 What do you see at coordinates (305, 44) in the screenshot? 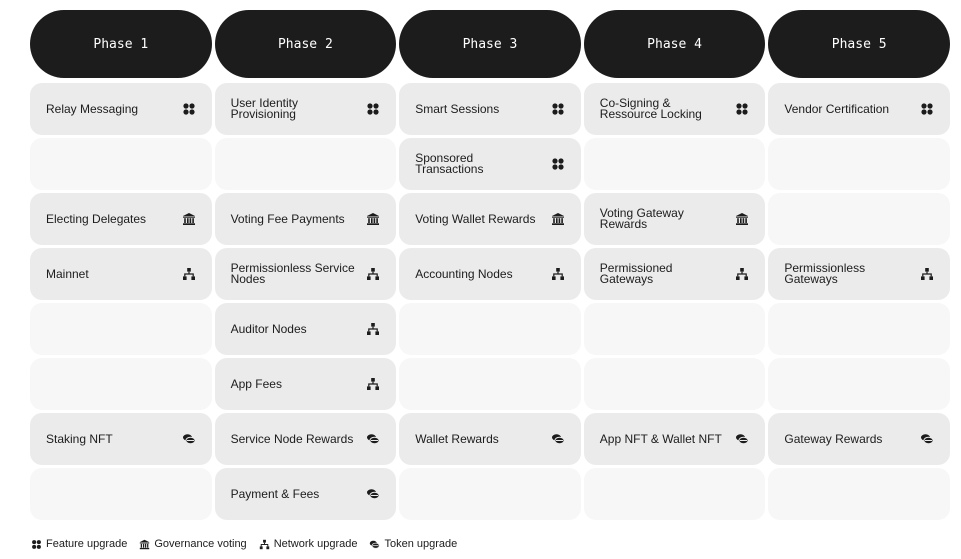
I see `phase-header: Phase 2` at bounding box center [305, 44].